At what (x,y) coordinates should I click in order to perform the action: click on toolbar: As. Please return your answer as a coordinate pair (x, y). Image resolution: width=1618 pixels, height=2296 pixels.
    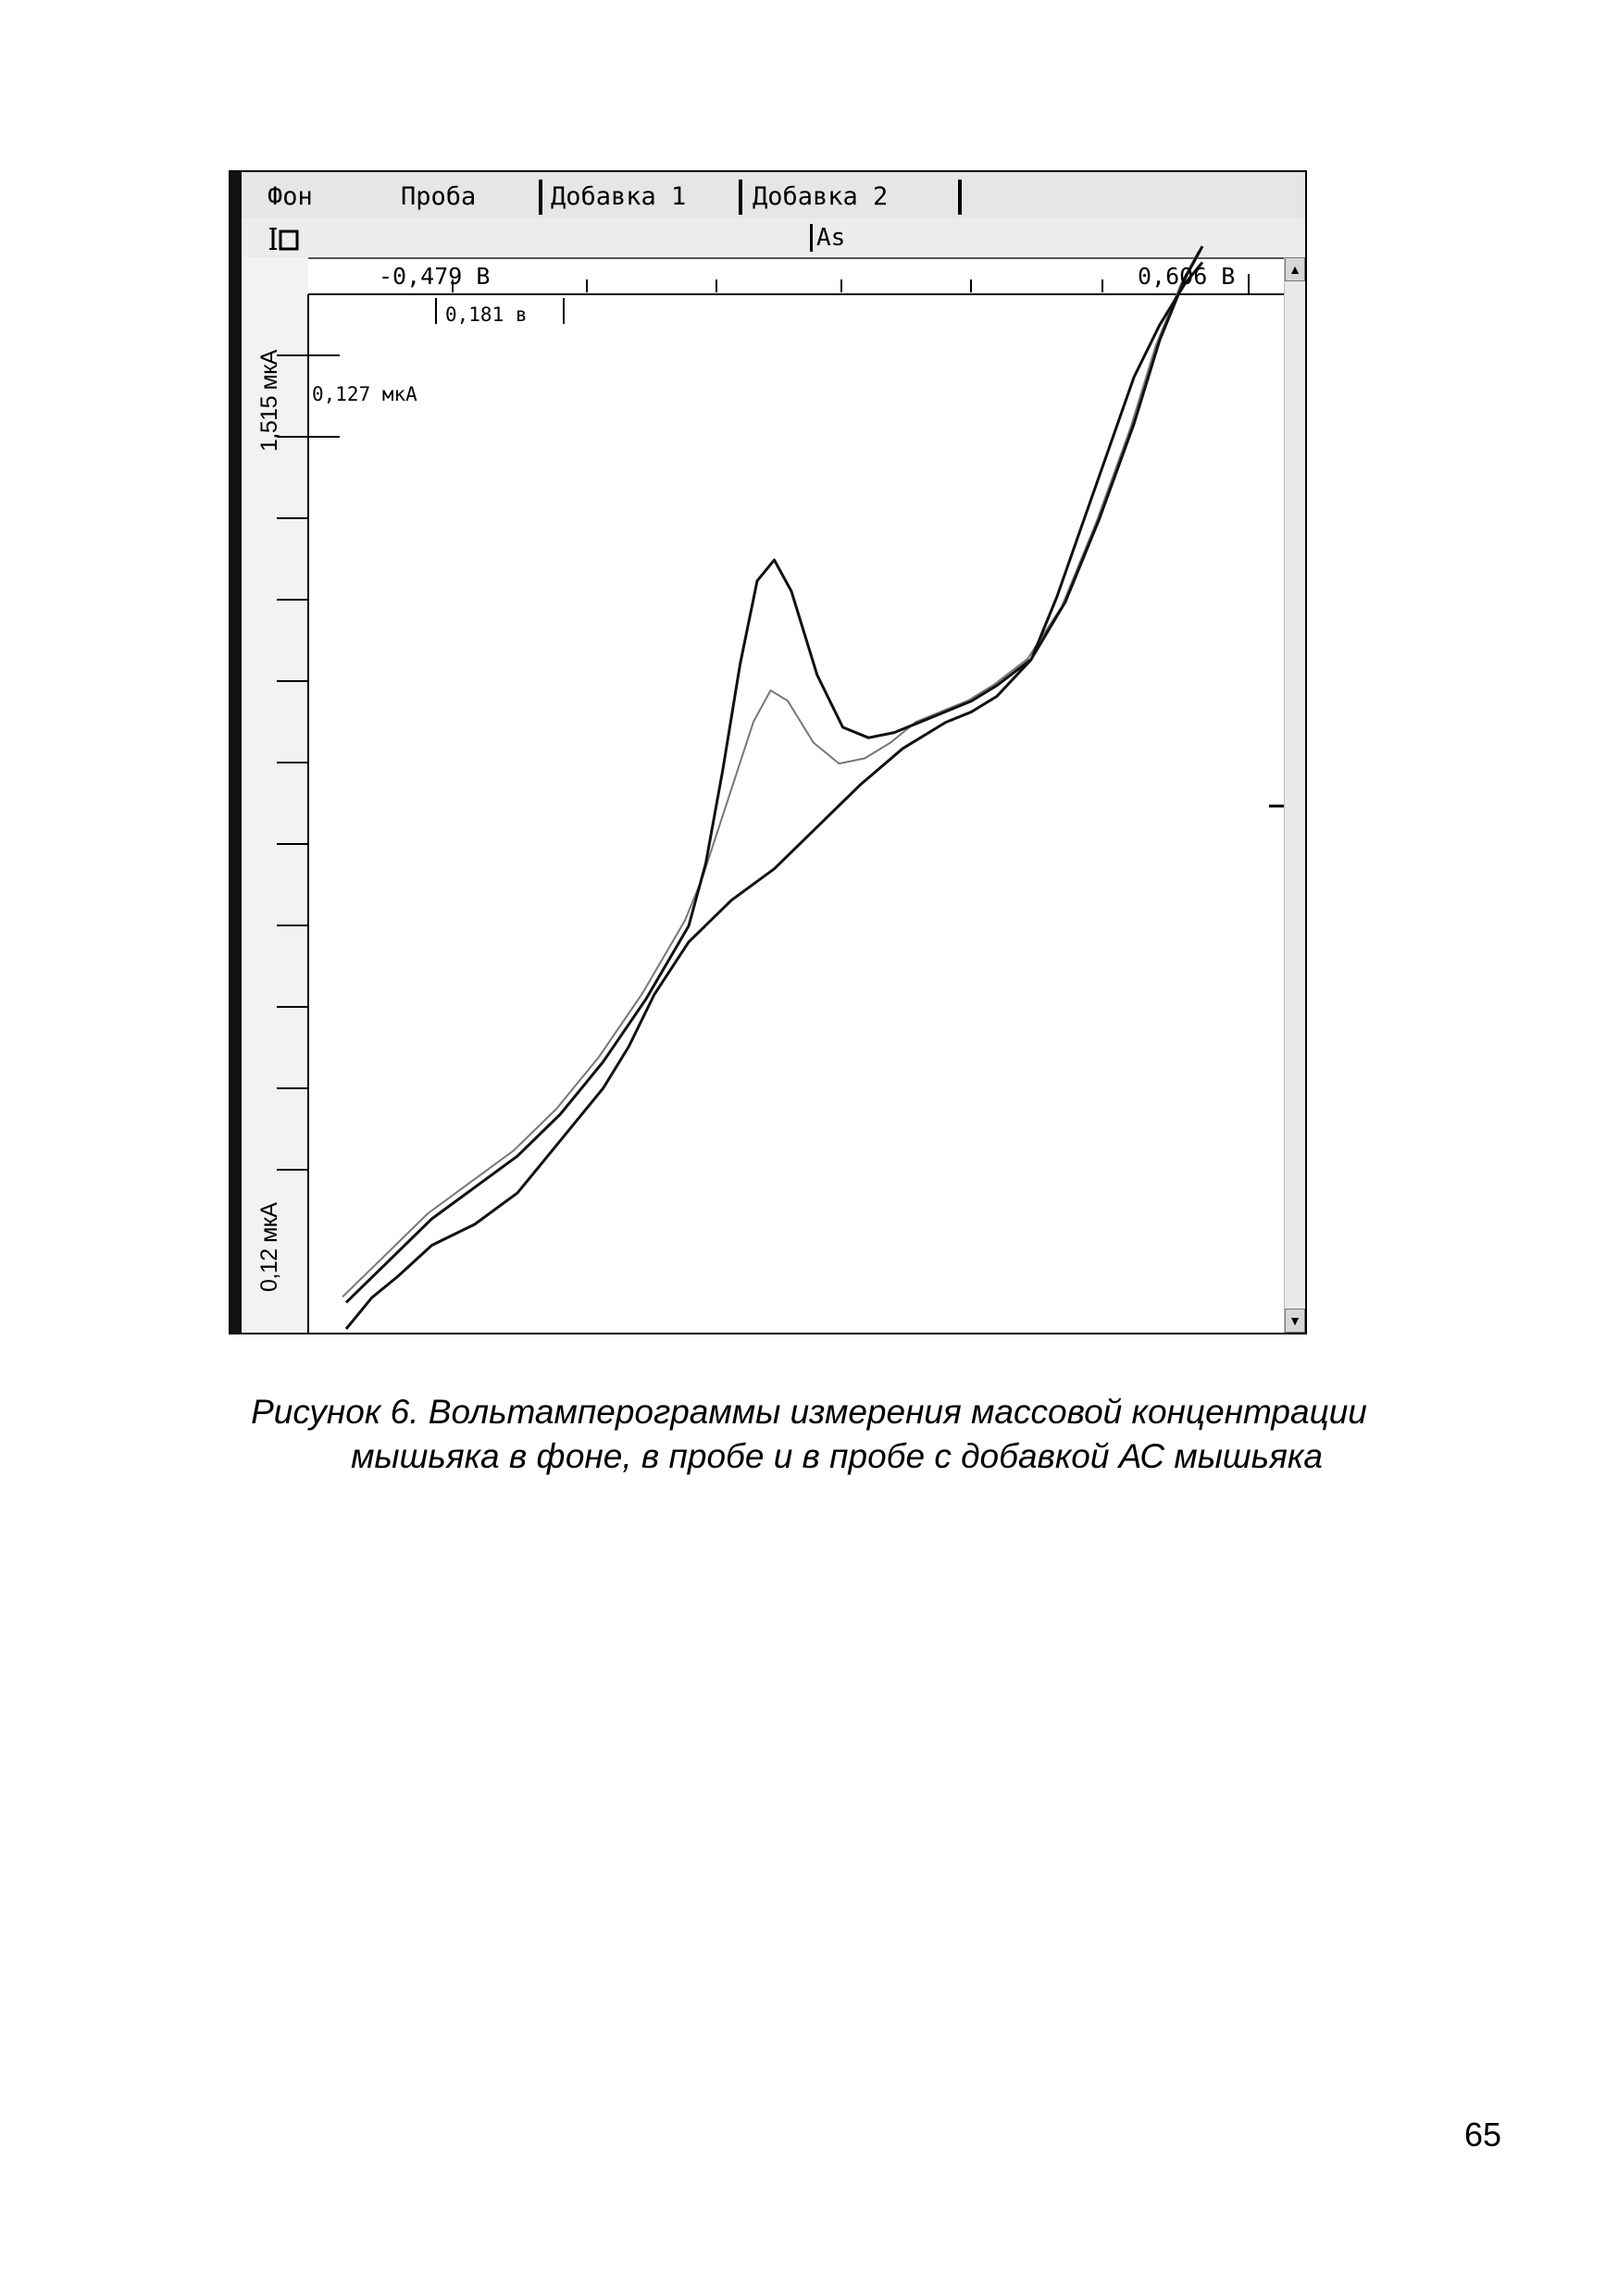
    Looking at the image, I should click on (773, 238).